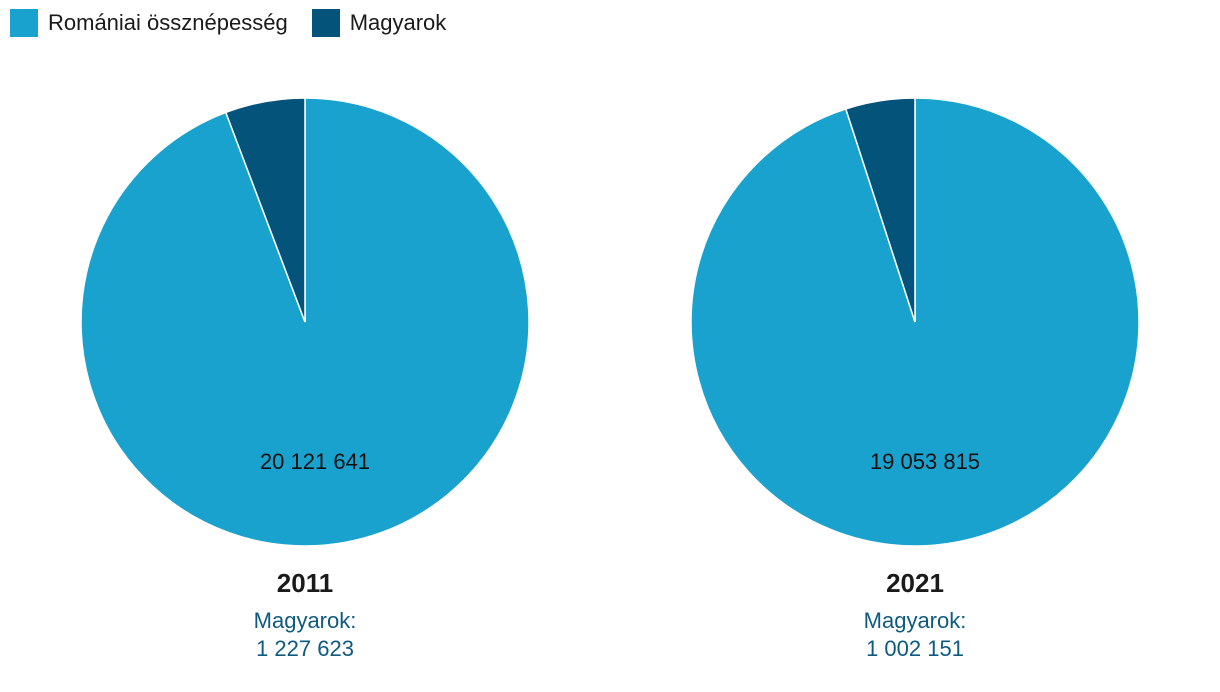 This screenshot has height=692, width=1220. I want to click on chart-year-title: 2021, so click(915, 583).